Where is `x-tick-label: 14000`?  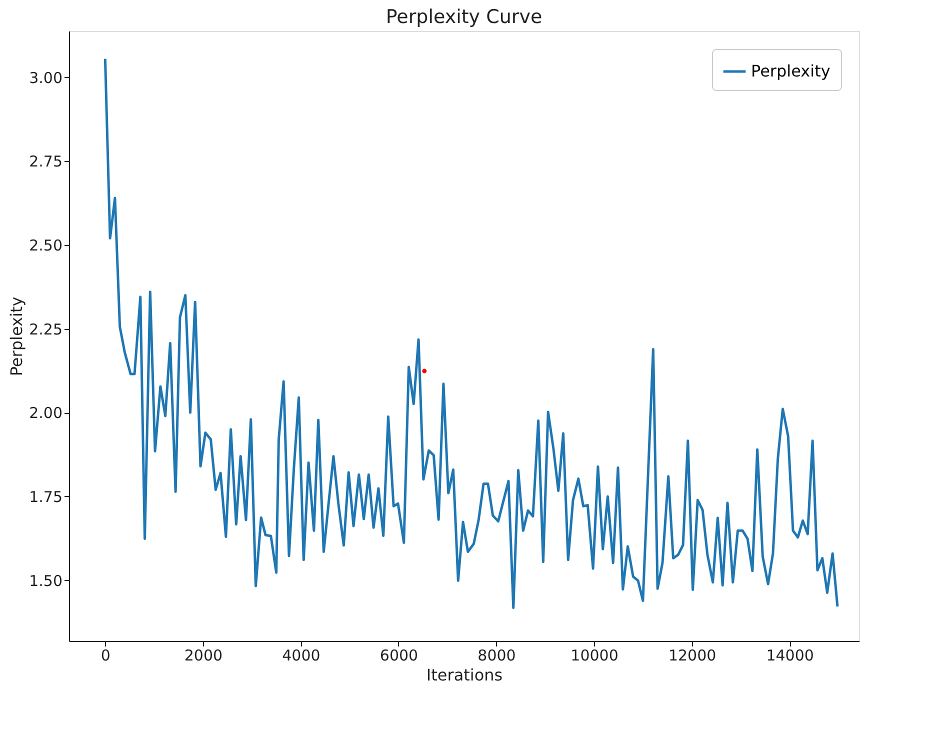
x-tick-label: 14000 is located at coordinates (790, 655).